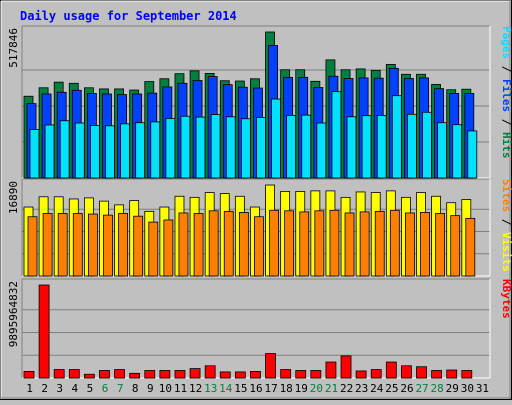 The width and height of the screenshot is (512, 405). What do you see at coordinates (482, 388) in the screenshot?
I see `x-tick-label-31: 31` at bounding box center [482, 388].